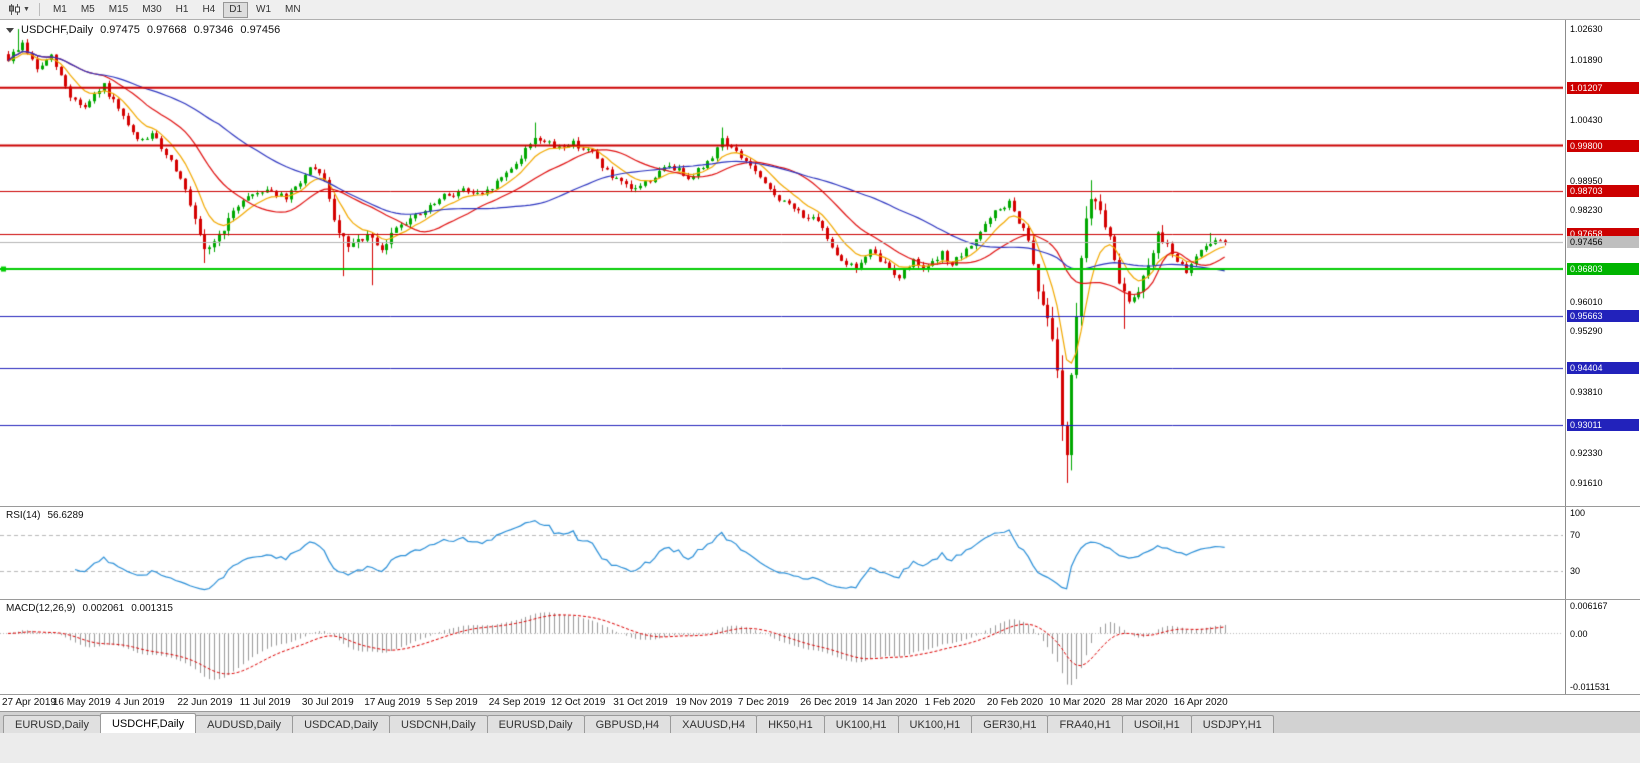 Image resolution: width=1640 pixels, height=763 pixels. What do you see at coordinates (81, 702) in the screenshot?
I see `date-tick-label: 16 May 2019` at bounding box center [81, 702].